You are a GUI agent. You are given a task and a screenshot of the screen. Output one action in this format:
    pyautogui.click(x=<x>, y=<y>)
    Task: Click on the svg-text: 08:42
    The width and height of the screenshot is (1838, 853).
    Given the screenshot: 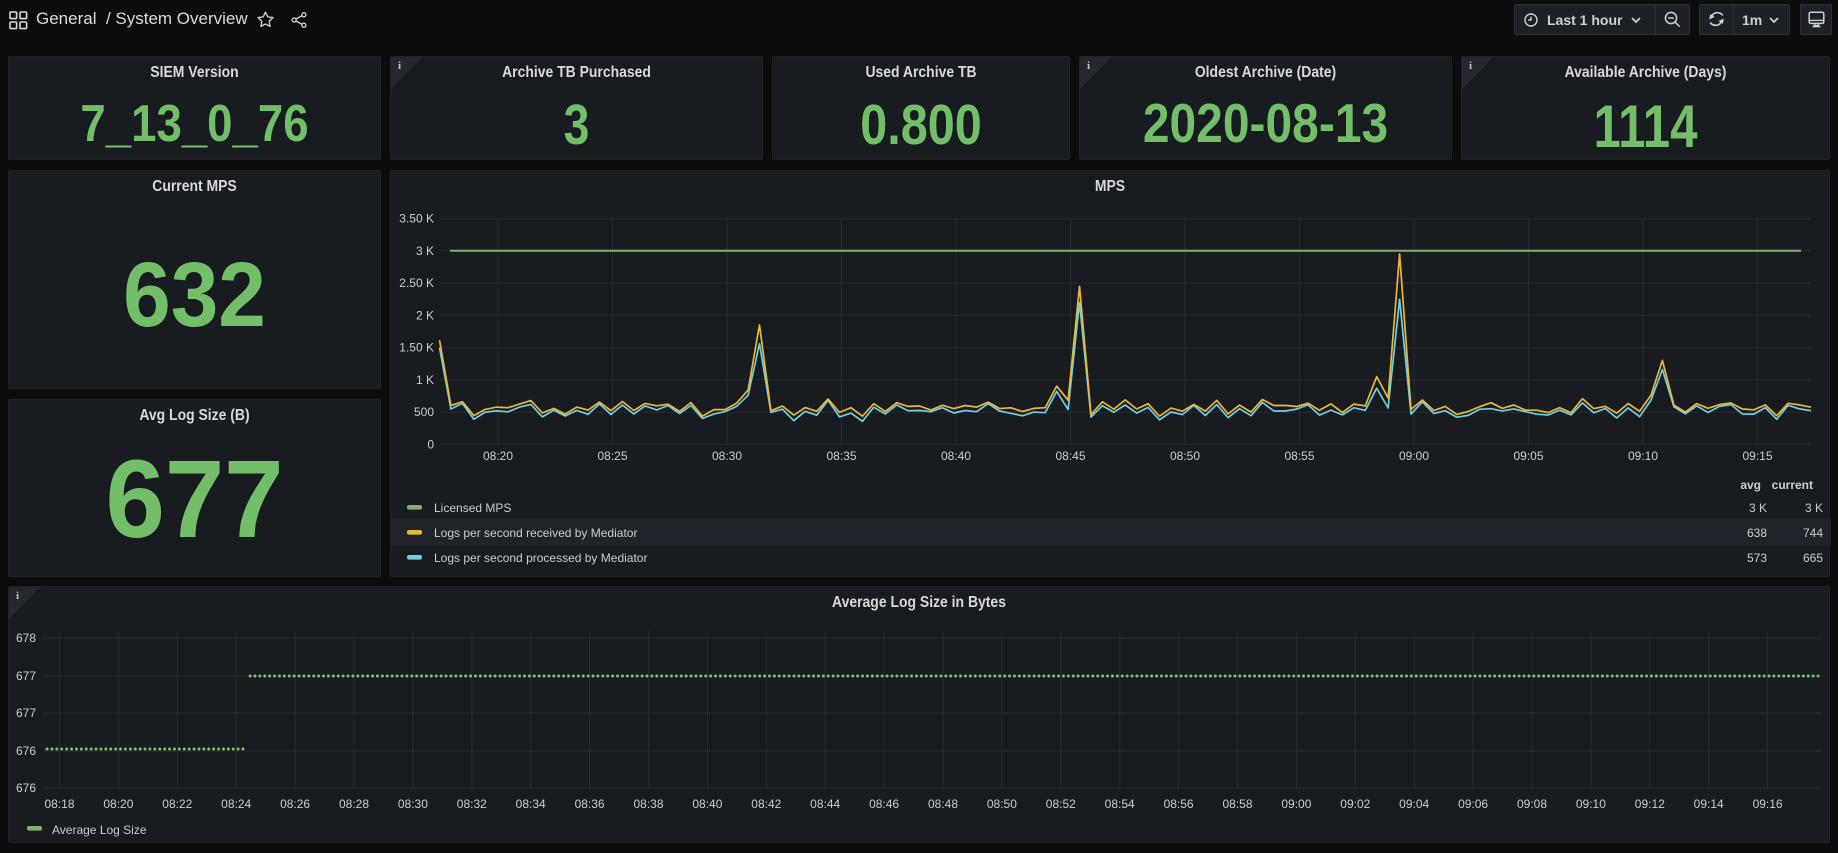 What is the action you would take?
    pyautogui.click(x=766, y=804)
    